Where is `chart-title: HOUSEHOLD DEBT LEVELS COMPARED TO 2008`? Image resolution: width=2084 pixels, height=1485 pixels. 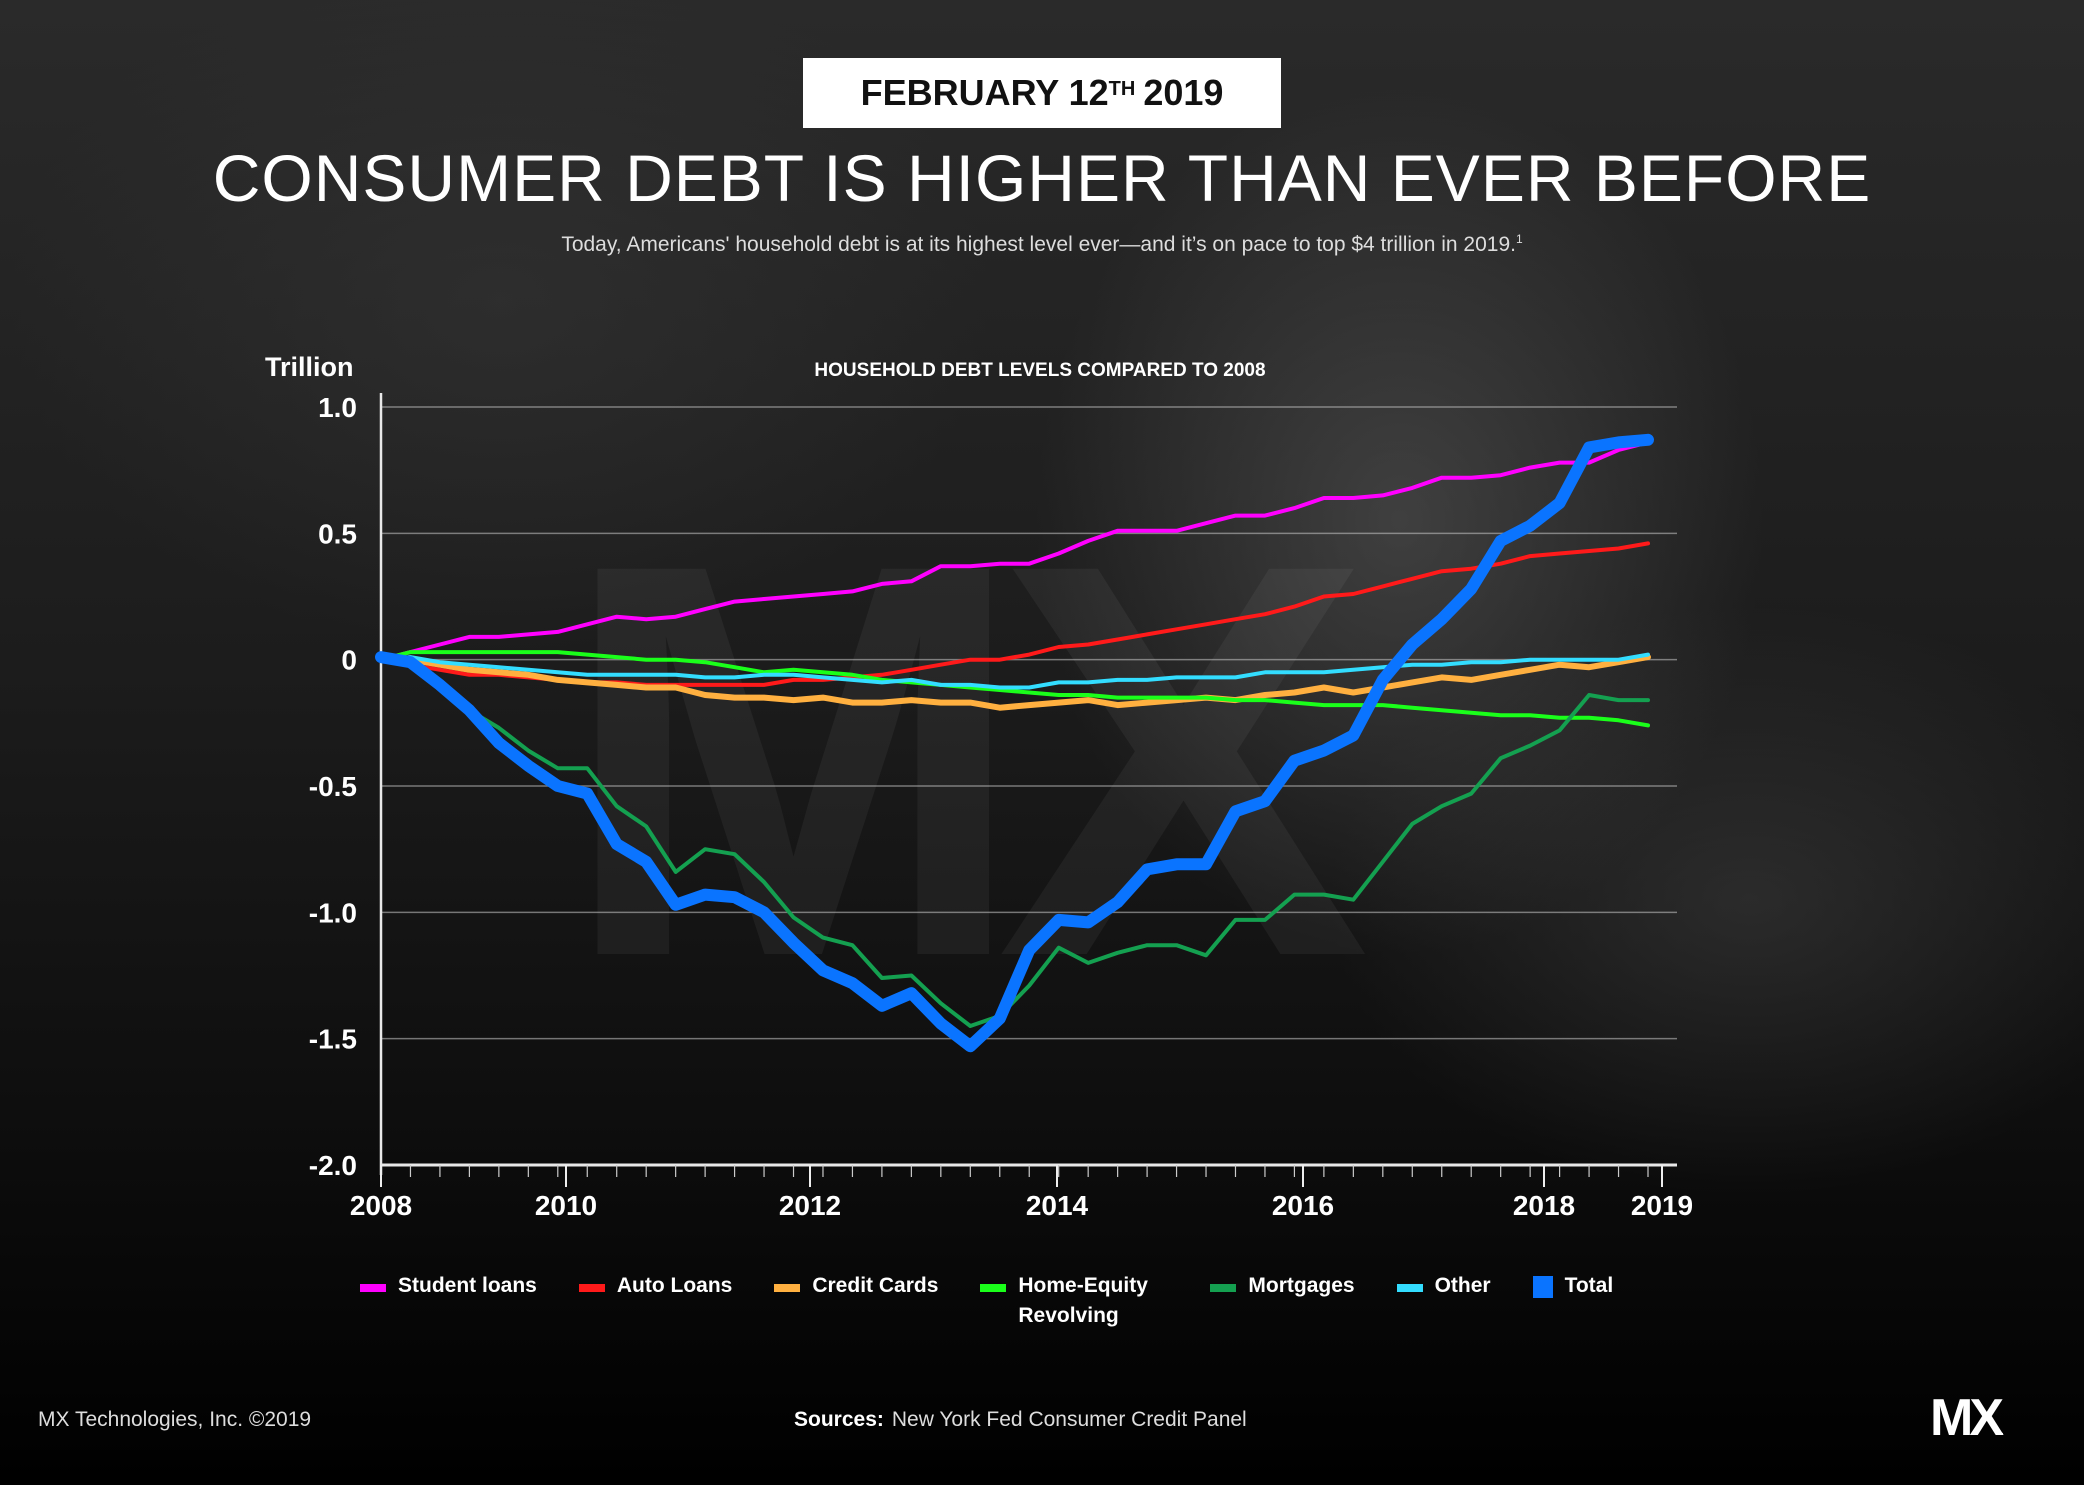
chart-title: HOUSEHOLD DEBT LEVELS COMPARED TO 2008 is located at coordinates (1040, 370).